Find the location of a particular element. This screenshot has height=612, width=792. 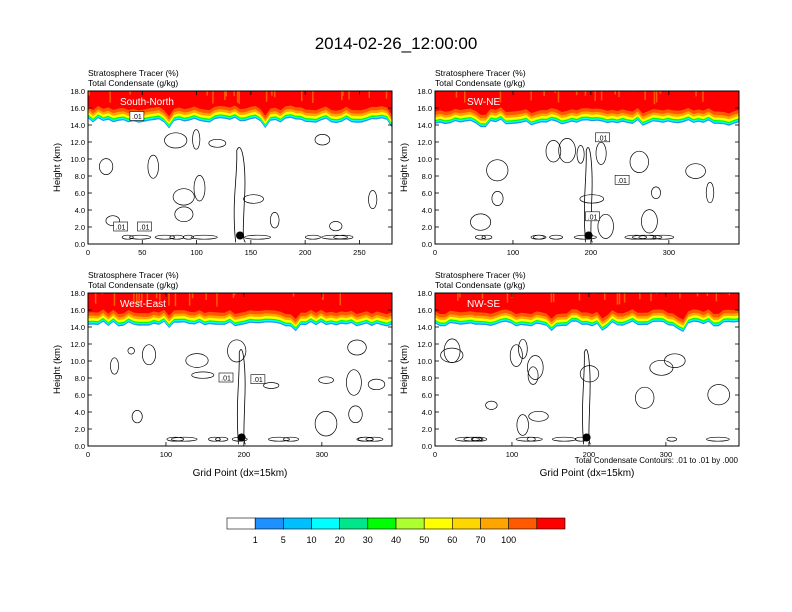

y-tick-label: 8.0 is located at coordinates (80, 176).